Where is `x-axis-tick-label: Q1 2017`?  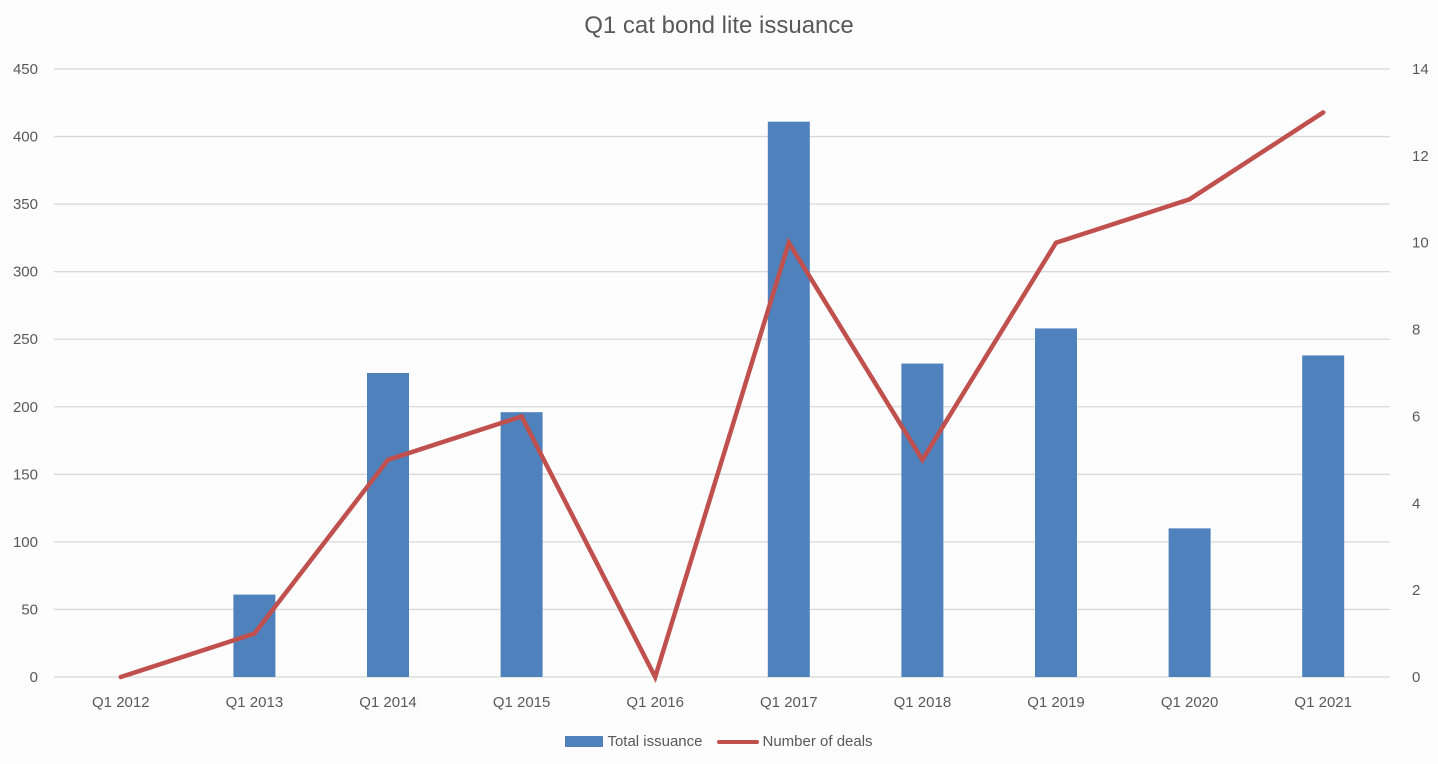 x-axis-tick-label: Q1 2017 is located at coordinates (789, 702).